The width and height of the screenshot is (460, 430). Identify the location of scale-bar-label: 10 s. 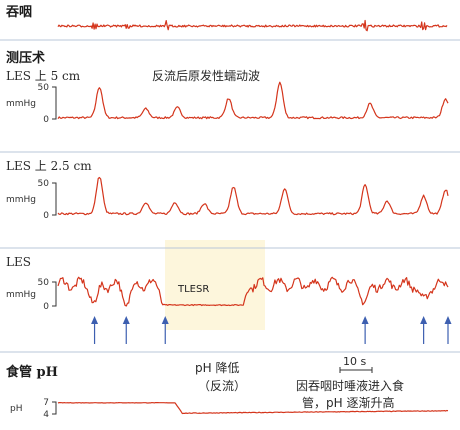
(354, 361).